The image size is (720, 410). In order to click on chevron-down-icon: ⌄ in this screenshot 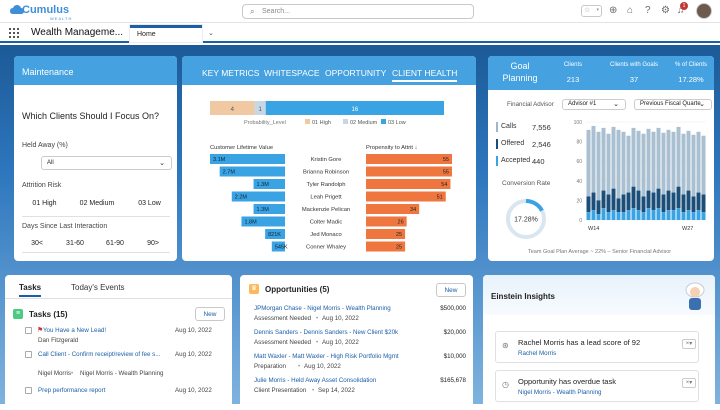, I will do `click(211, 33)`.